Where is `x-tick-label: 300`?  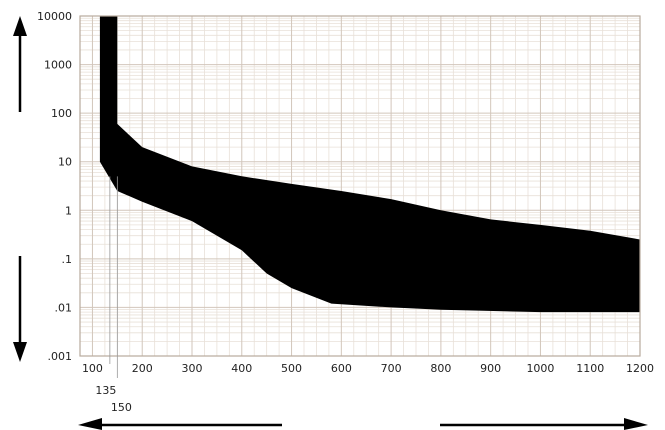
x-tick-label: 300 is located at coordinates (192, 368).